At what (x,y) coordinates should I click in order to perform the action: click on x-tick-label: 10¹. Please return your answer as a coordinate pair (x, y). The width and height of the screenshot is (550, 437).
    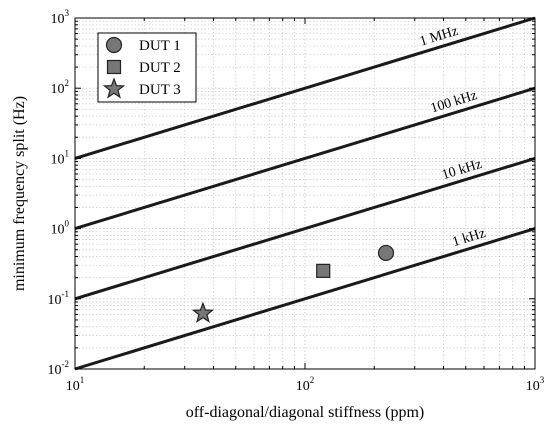
    Looking at the image, I should click on (75, 384).